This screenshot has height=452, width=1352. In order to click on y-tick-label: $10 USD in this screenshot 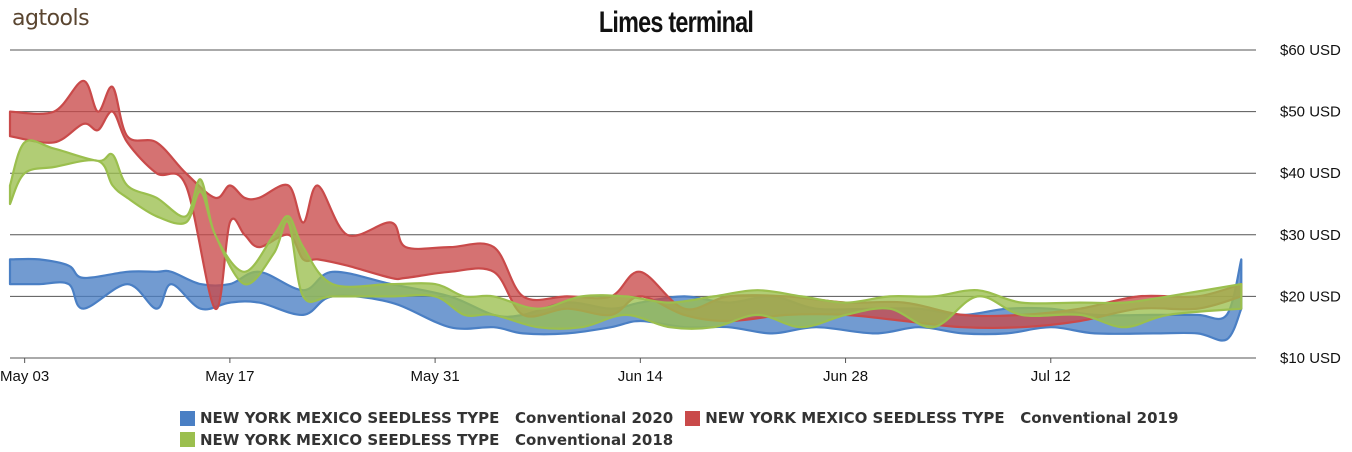, I will do `click(1310, 358)`.